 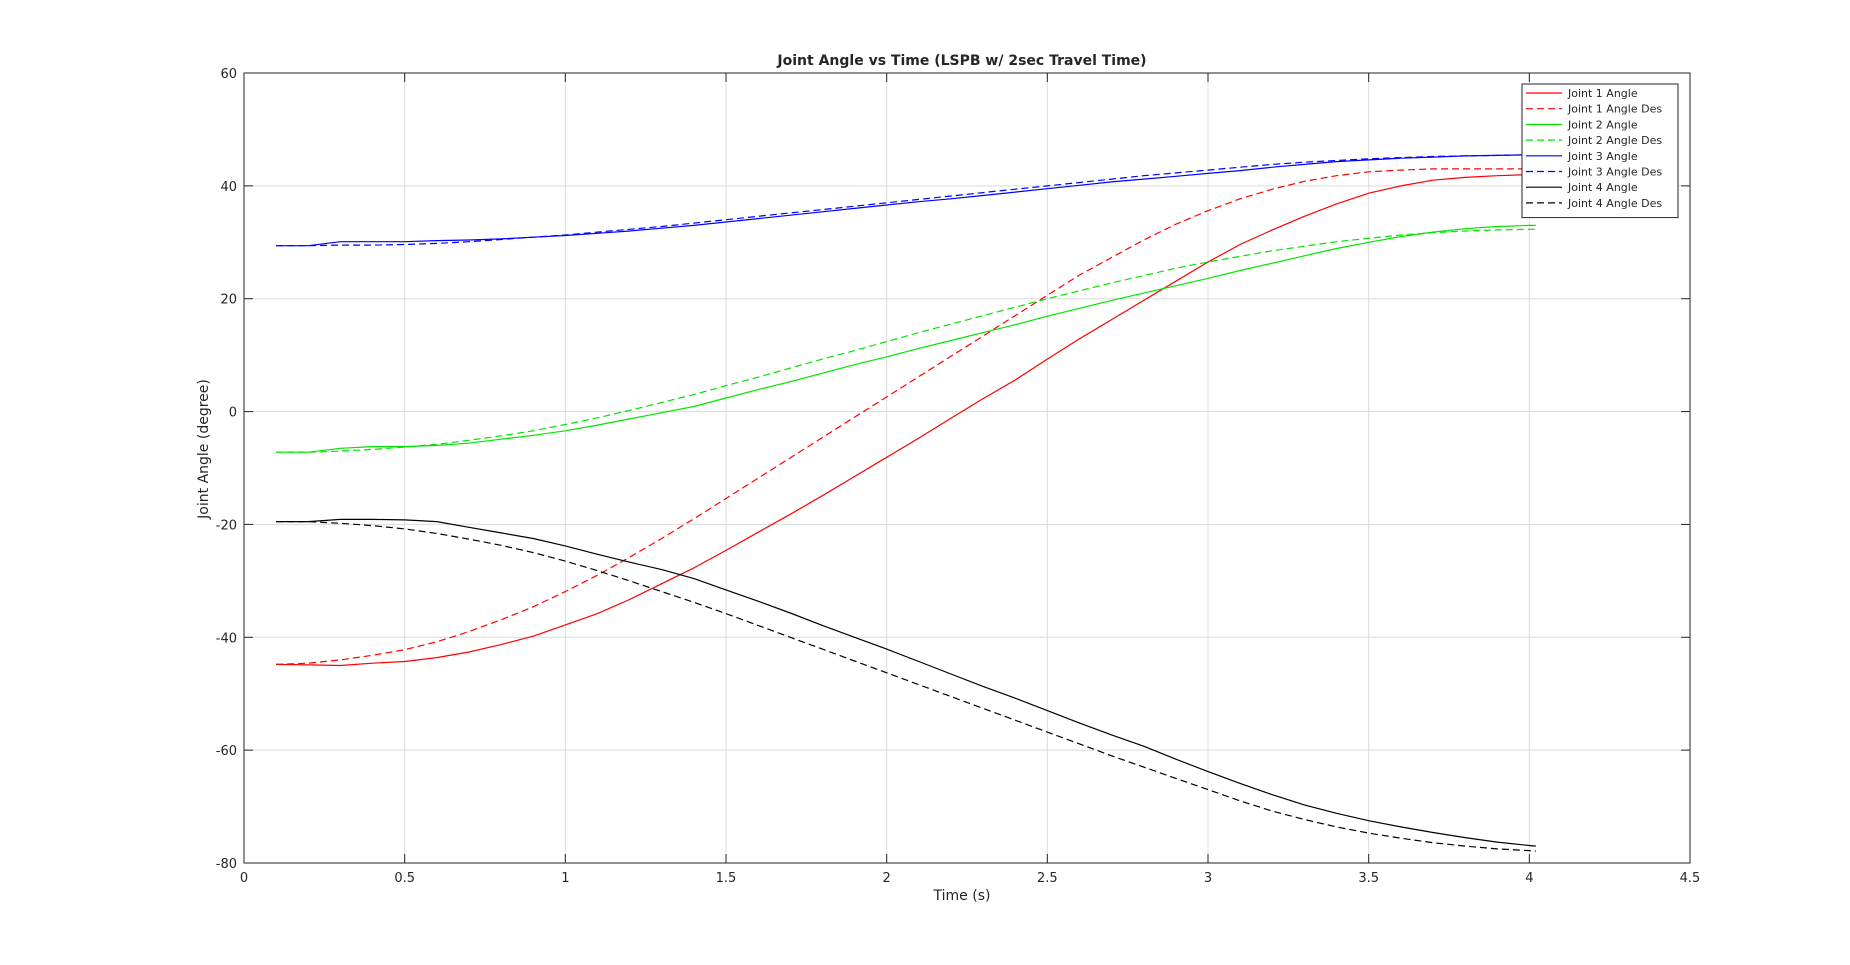 I want to click on legend-label: Joint 3 Angle, so click(x=1602, y=156).